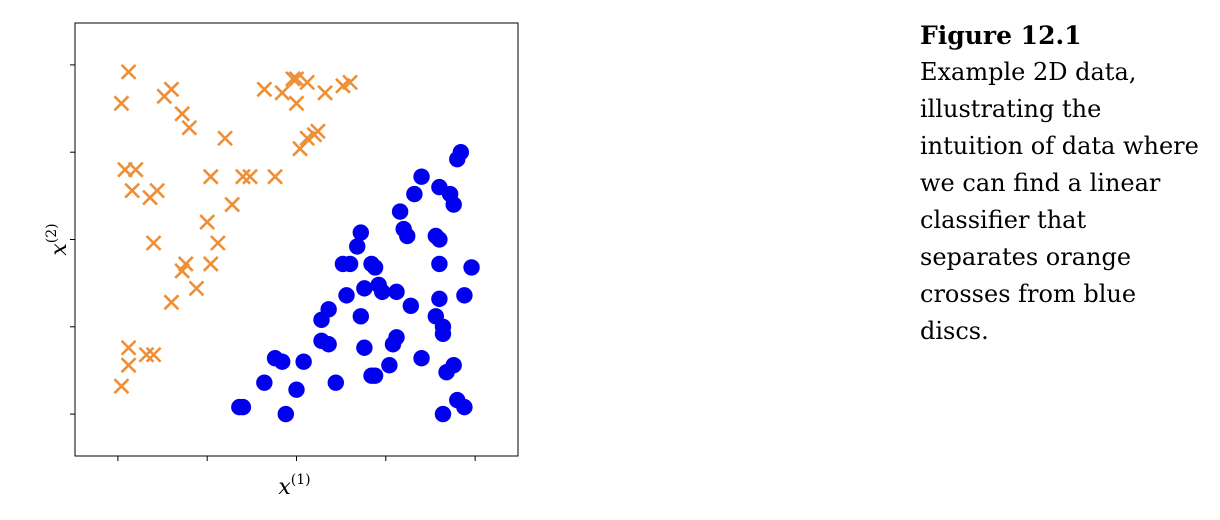 Image resolution: width=1220 pixels, height=520 pixels. What do you see at coordinates (1001, 35) in the screenshot?
I see `caption-title: Figure 12.1` at bounding box center [1001, 35].